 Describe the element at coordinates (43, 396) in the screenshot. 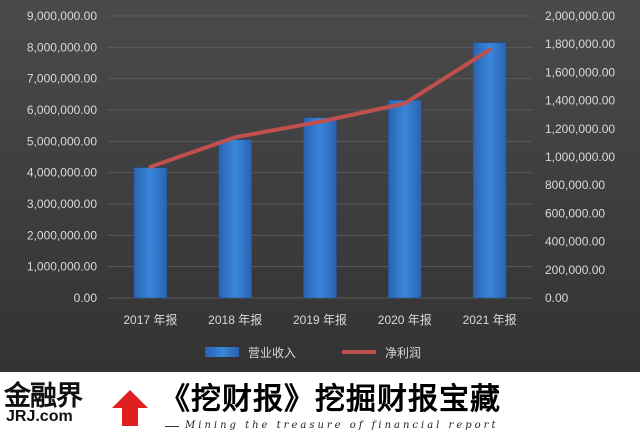

I see `logo-chinese-text: 金融界` at that location.